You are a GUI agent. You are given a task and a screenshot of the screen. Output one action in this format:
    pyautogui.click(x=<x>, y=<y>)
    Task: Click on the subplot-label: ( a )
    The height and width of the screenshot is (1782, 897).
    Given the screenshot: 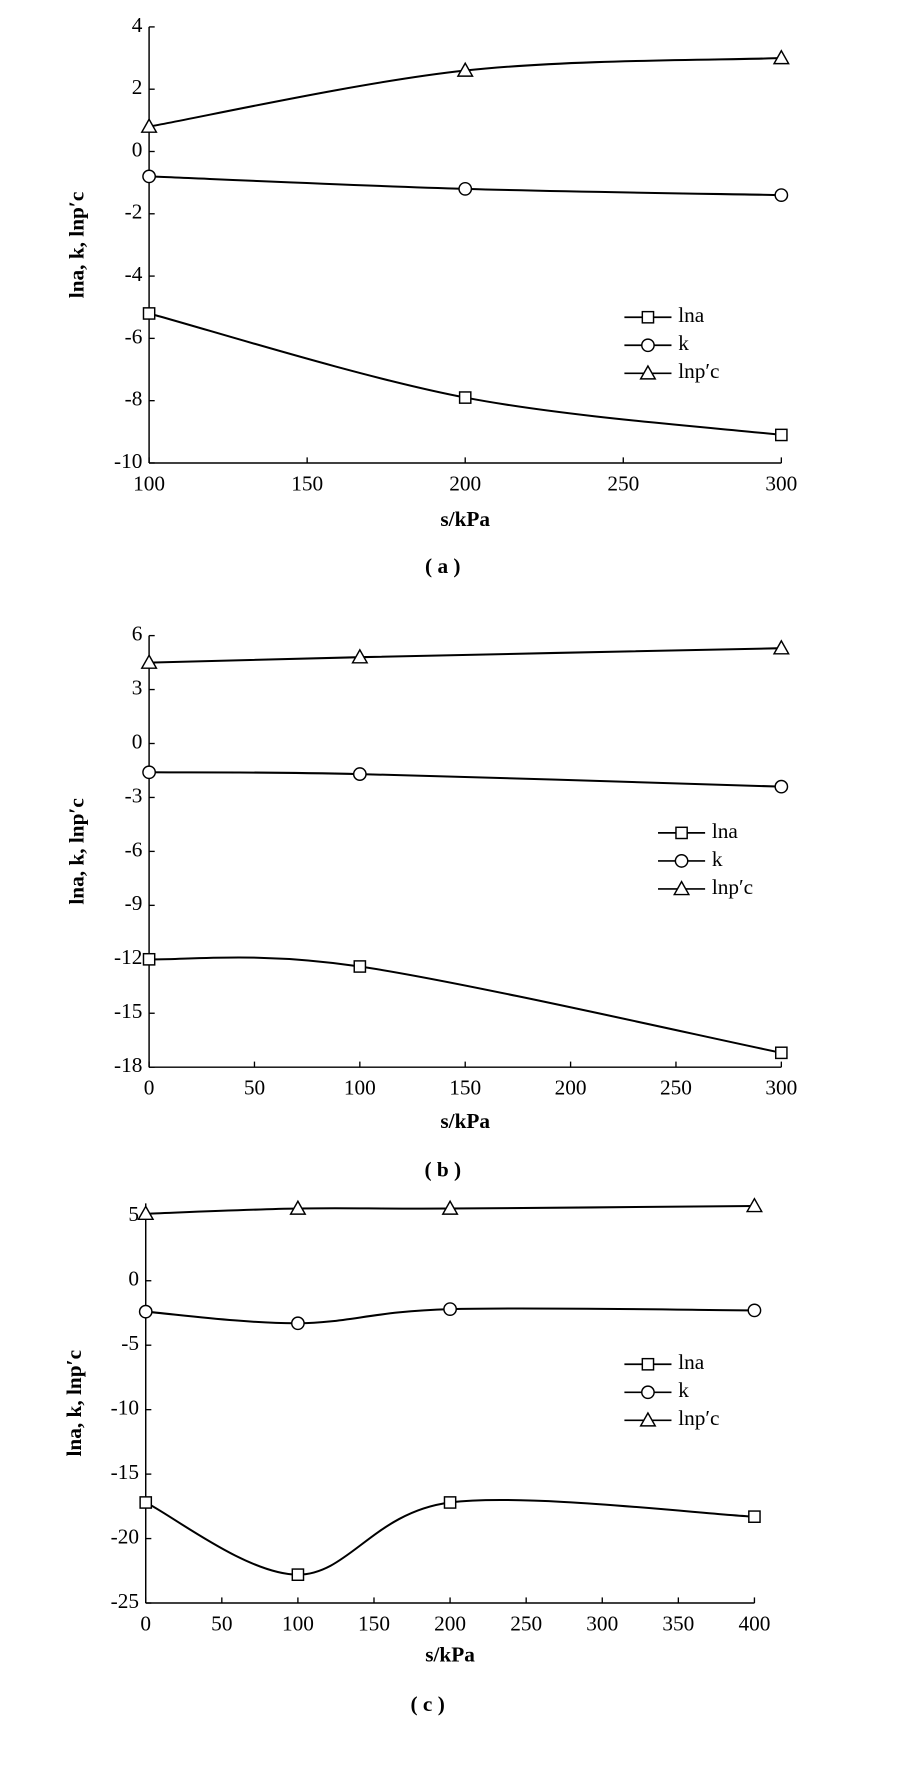 What is the action you would take?
    pyautogui.click(x=442, y=566)
    